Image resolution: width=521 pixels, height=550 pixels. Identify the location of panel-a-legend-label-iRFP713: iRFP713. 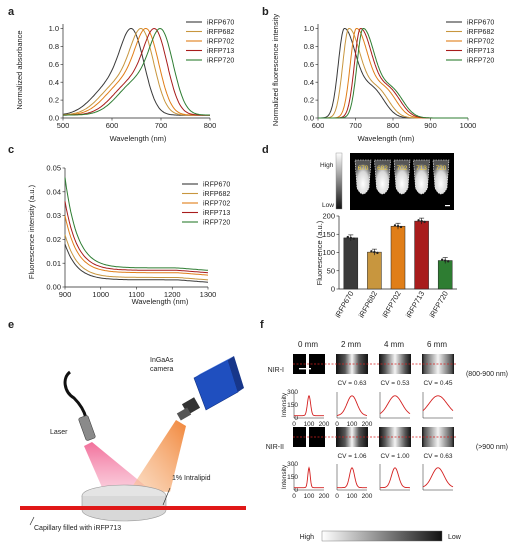
(220, 51).